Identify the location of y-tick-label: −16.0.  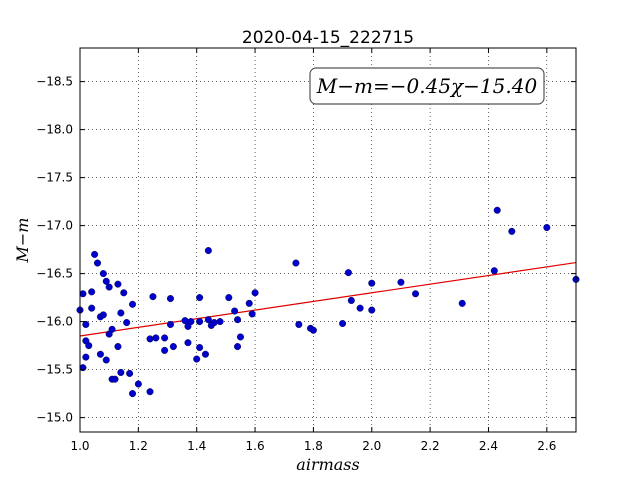
(54, 322).